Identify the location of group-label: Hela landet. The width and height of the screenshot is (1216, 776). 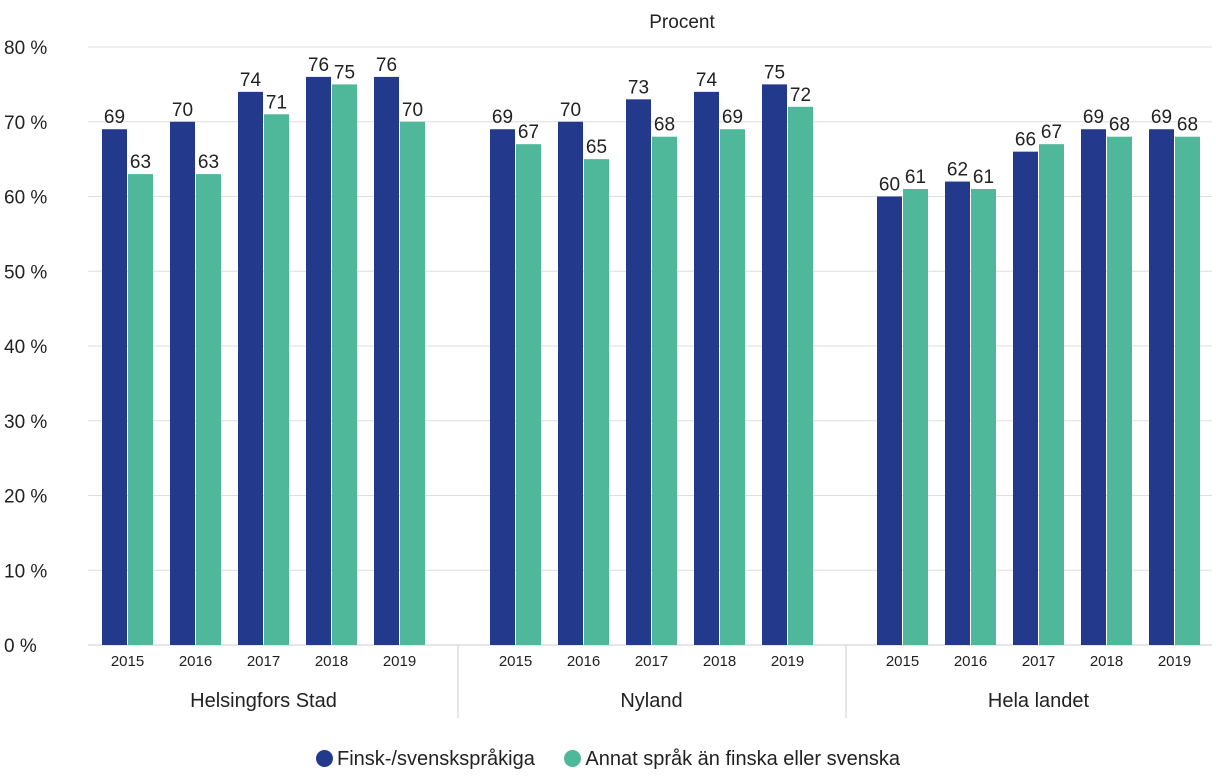
(1039, 701).